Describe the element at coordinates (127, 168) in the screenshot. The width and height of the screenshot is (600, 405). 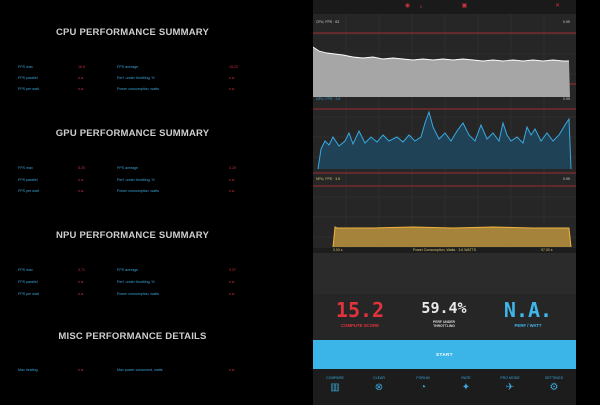
I see `gpu-fps-average-label: FPS average` at that location.